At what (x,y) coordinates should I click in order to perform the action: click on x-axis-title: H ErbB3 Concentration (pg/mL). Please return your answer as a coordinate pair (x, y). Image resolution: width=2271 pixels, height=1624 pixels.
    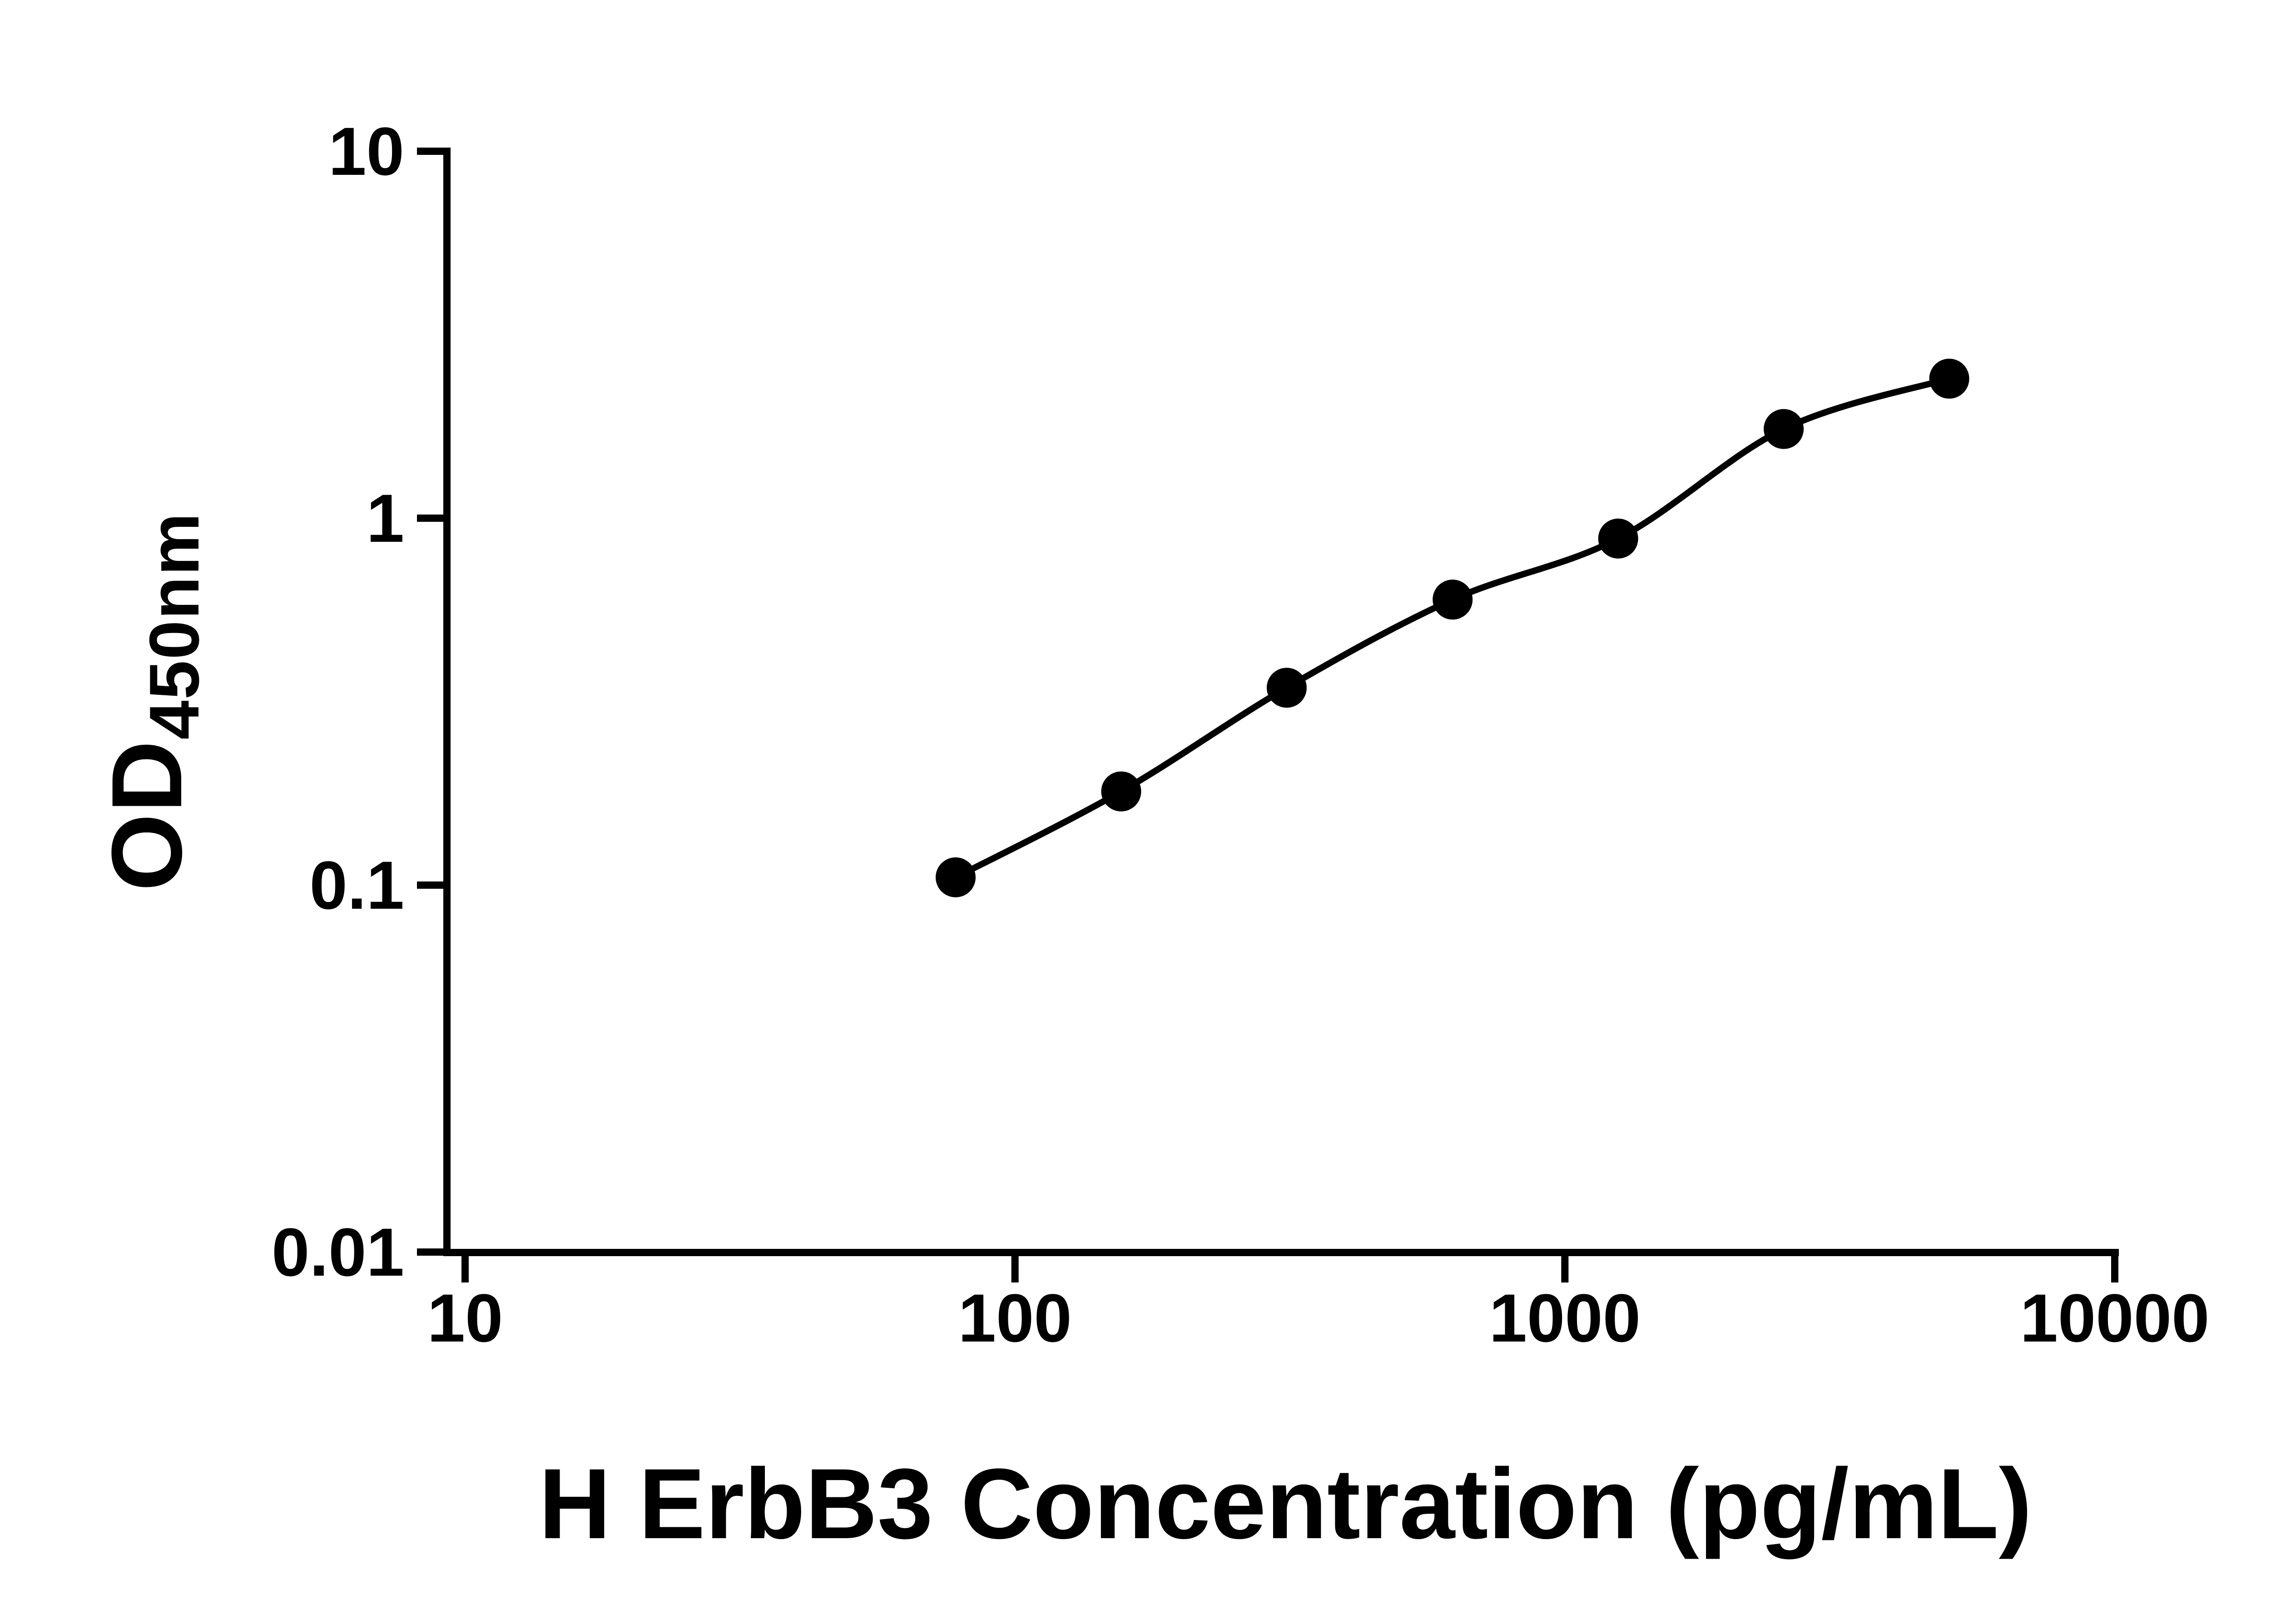
    Looking at the image, I should click on (1285, 1504).